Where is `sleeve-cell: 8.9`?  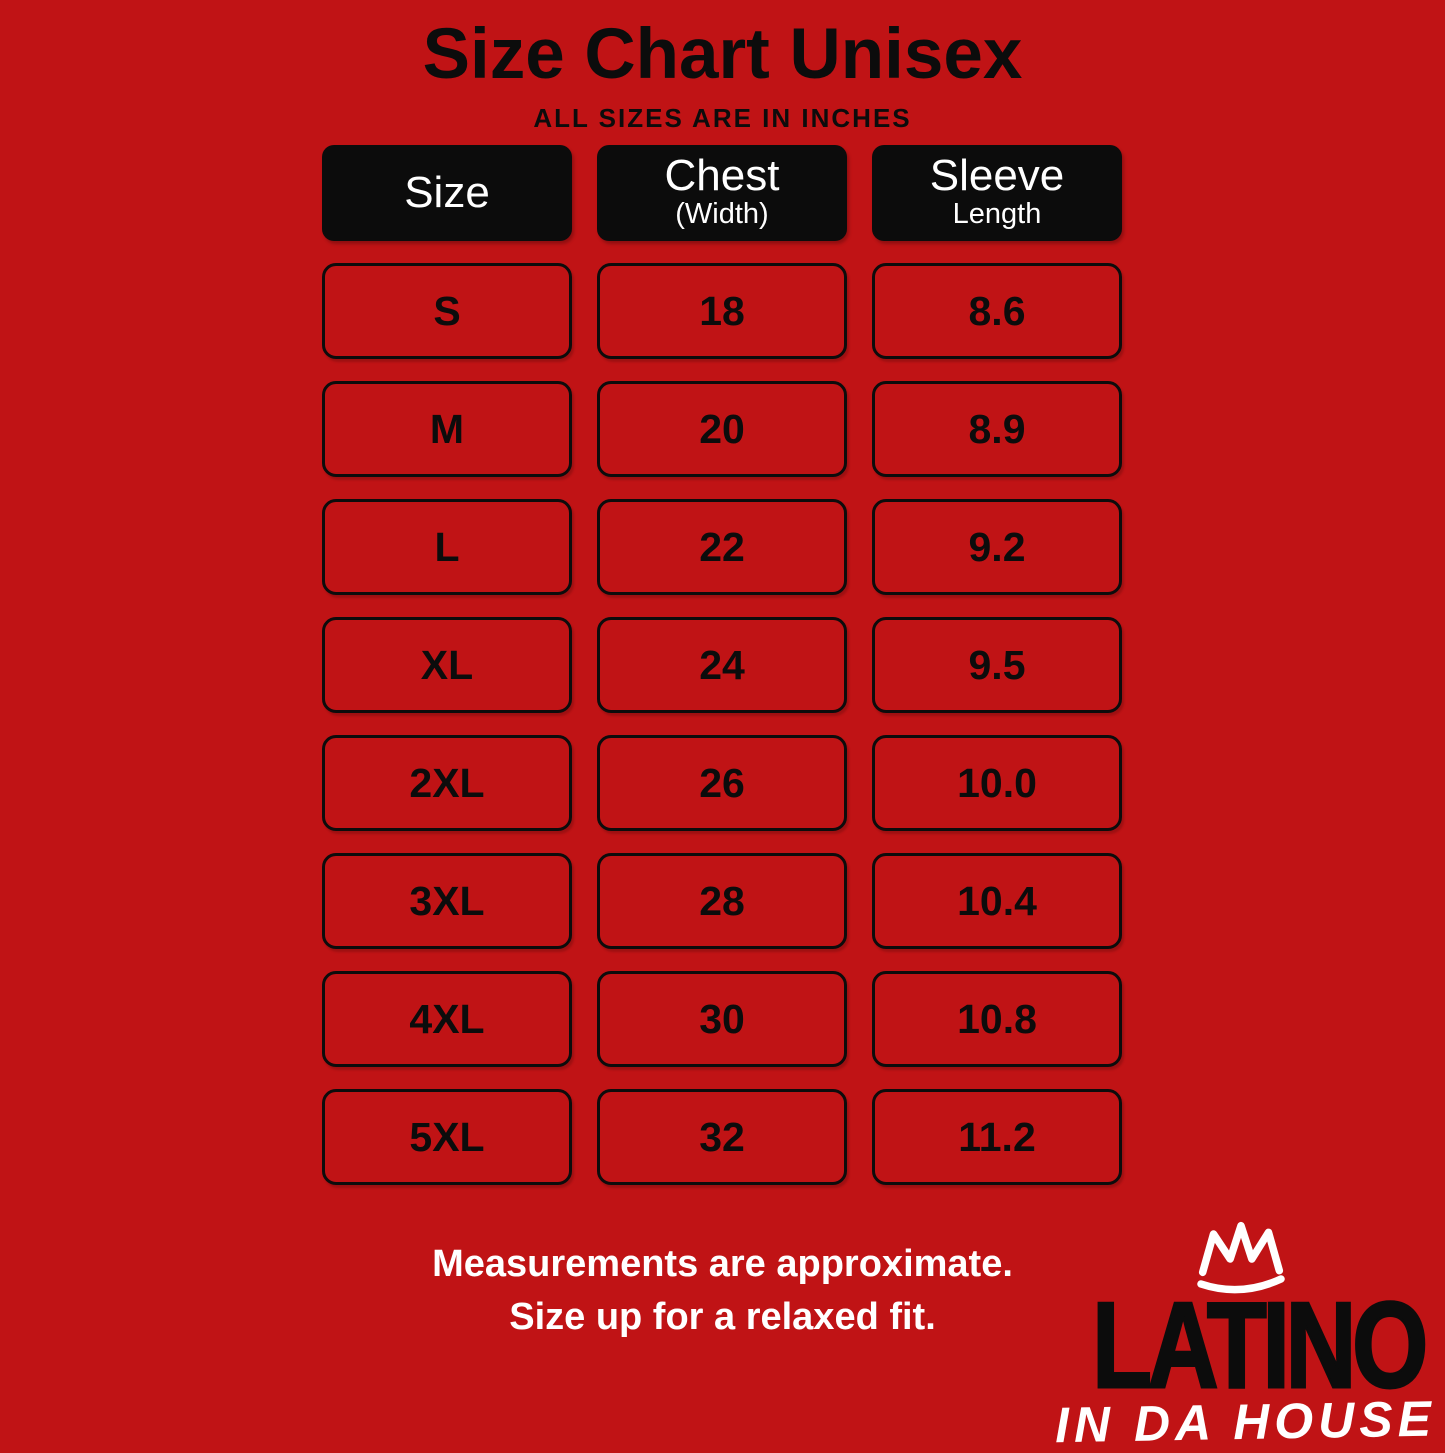 sleeve-cell: 8.9 is located at coordinates (997, 429).